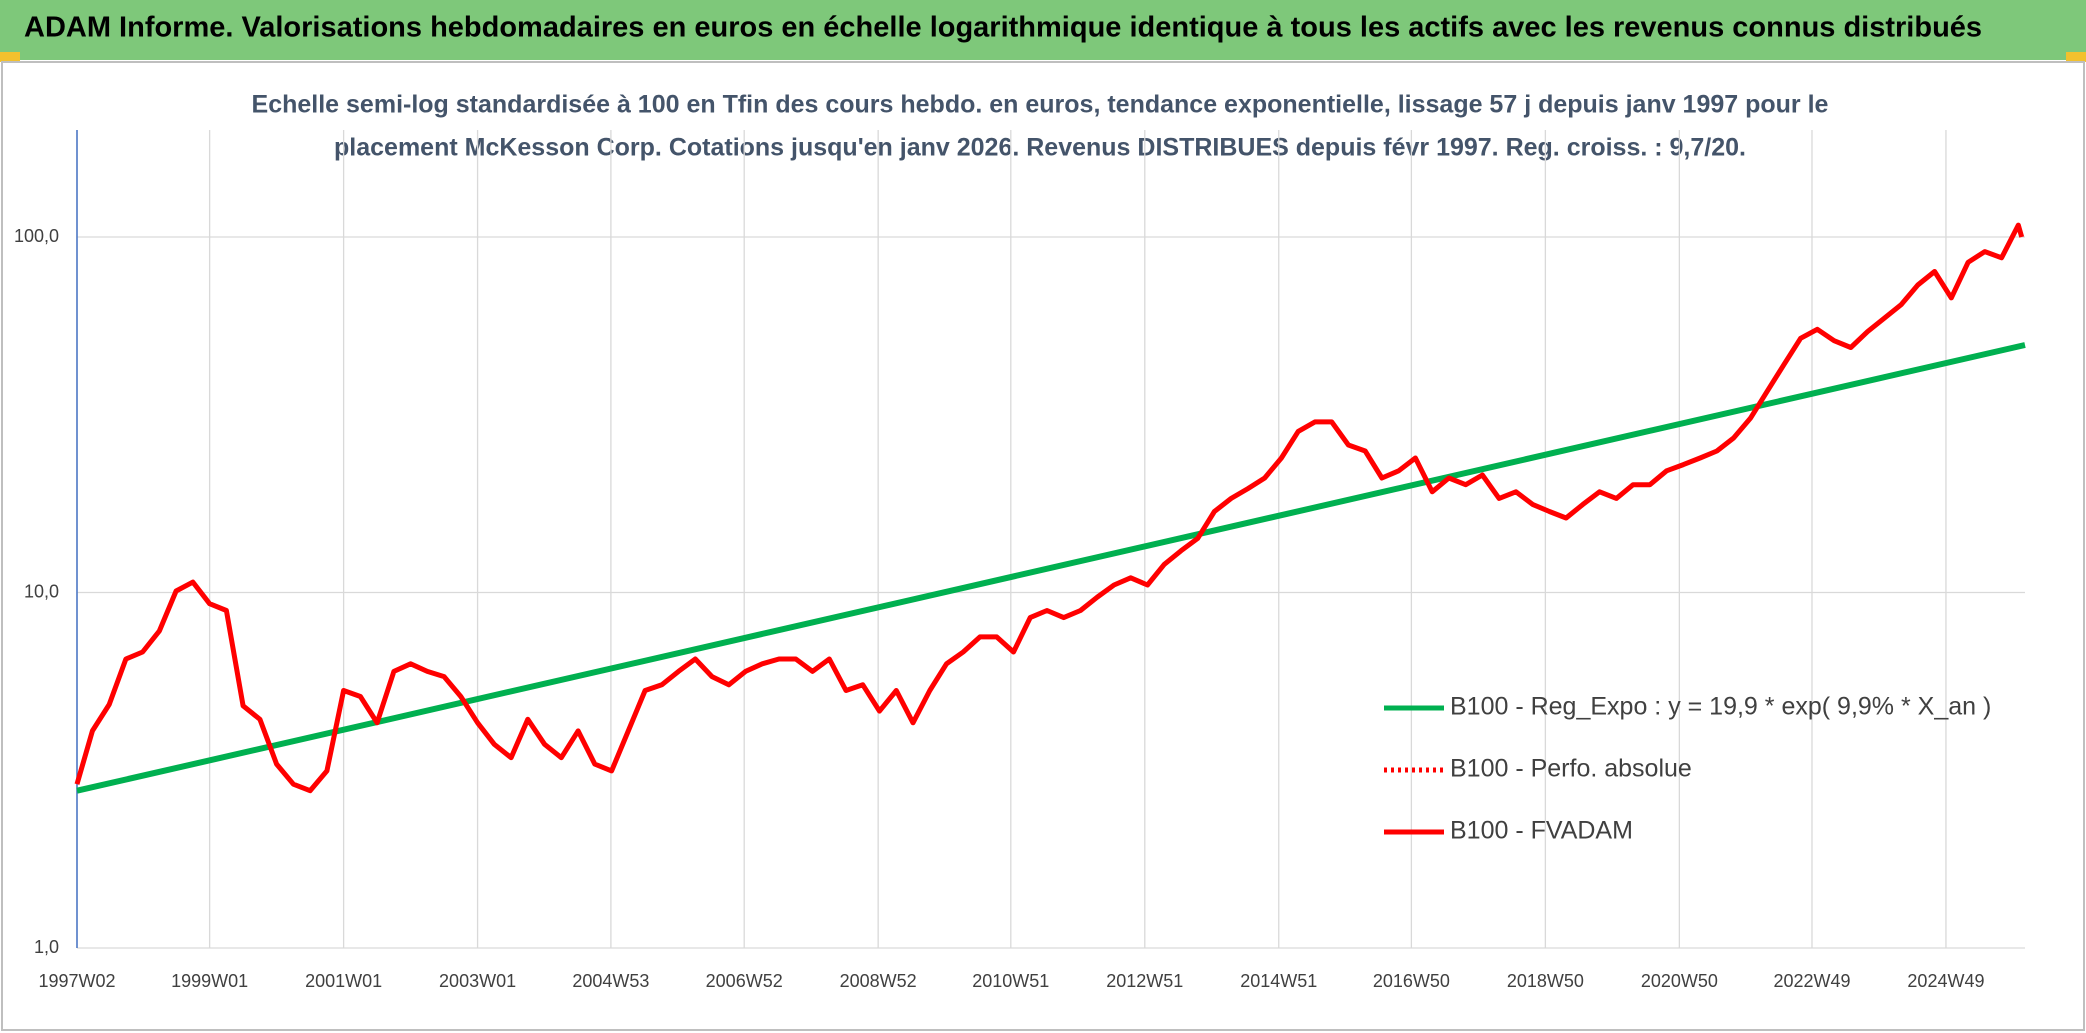 This screenshot has height=1033, width=2086. I want to click on x-tick-label: 2004W53, so click(610, 981).